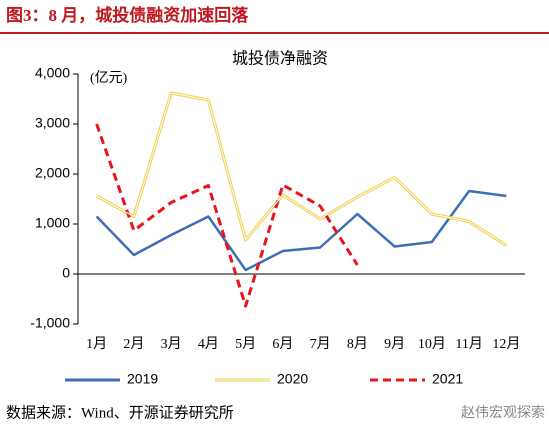  What do you see at coordinates (52, 173) in the screenshot?
I see `y-tick-label: 2,000` at bounding box center [52, 173].